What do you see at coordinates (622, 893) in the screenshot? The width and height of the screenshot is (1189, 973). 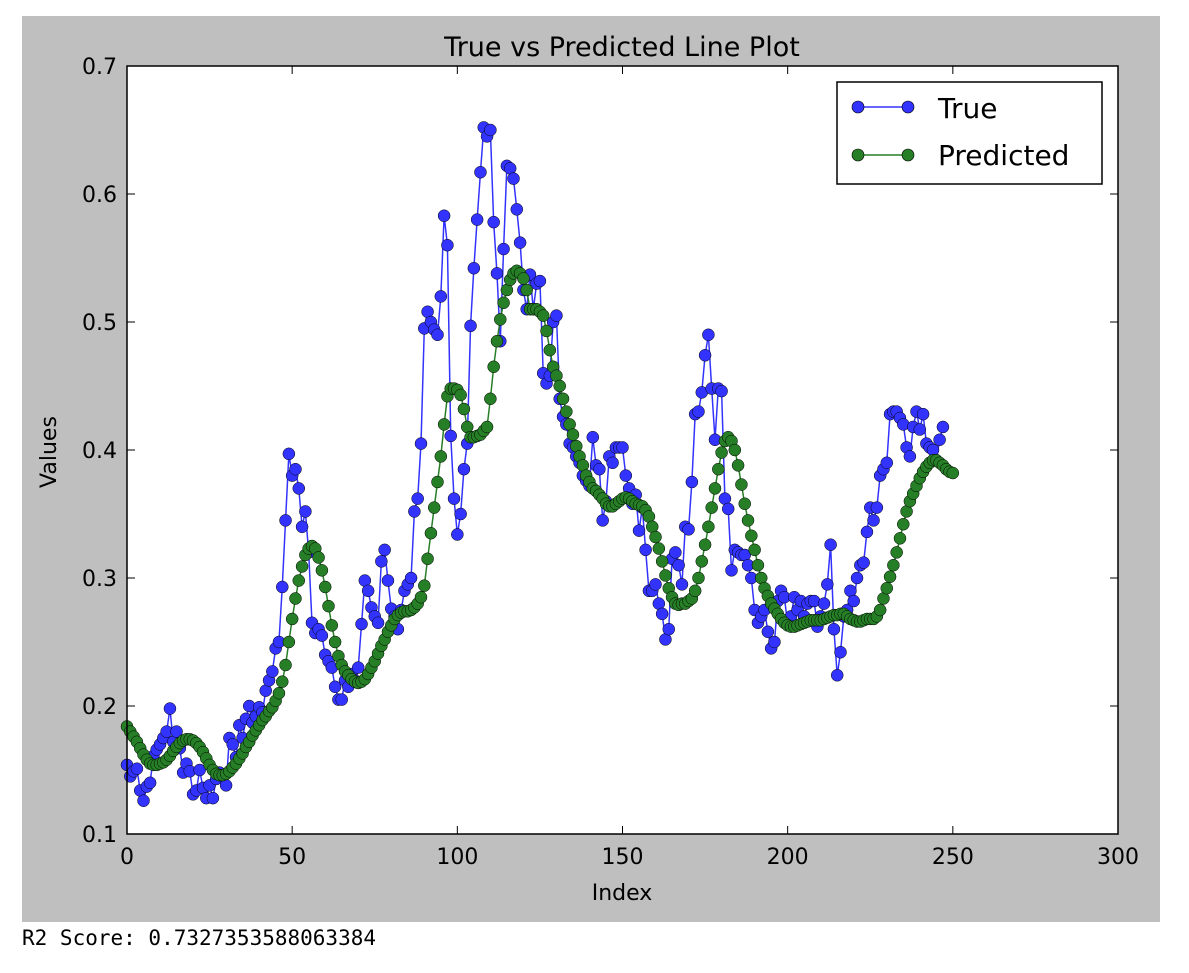 I see `x-axis-label: Index` at bounding box center [622, 893].